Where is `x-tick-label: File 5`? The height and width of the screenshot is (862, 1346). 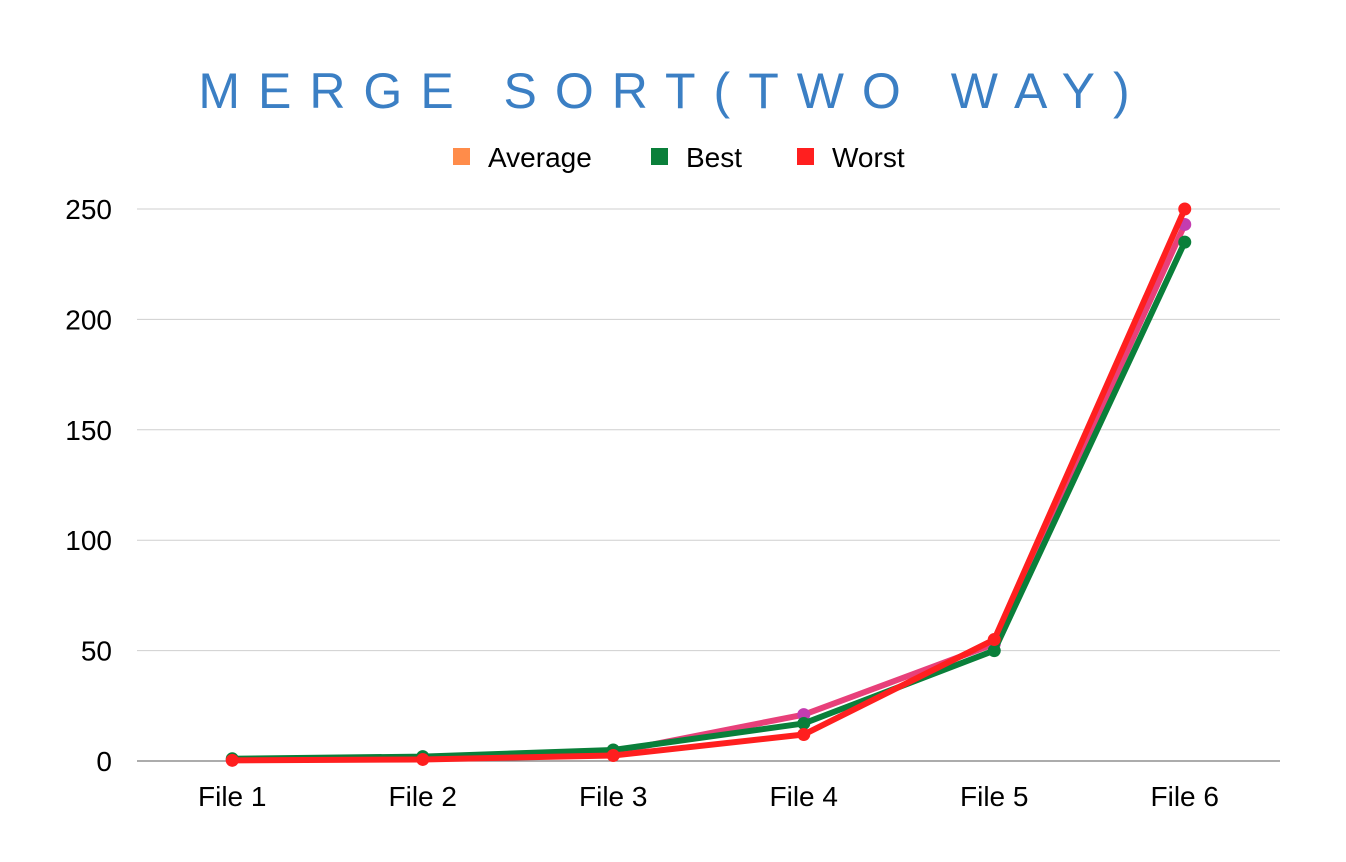 x-tick-label: File 5 is located at coordinates (994, 796).